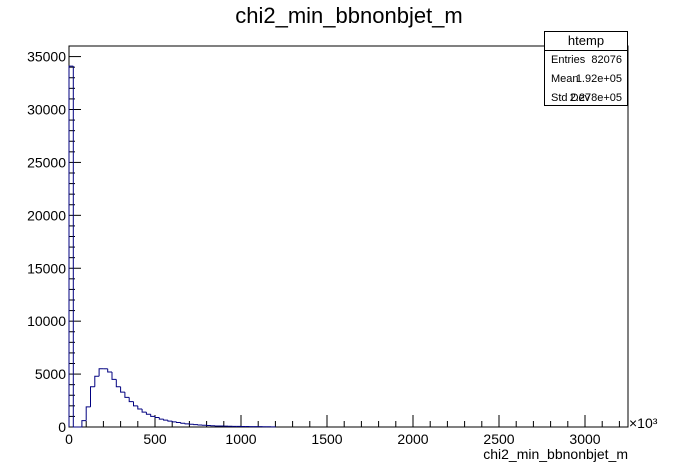  Describe the element at coordinates (46, 215) in the screenshot. I see `y-tick-label: 20000` at that location.